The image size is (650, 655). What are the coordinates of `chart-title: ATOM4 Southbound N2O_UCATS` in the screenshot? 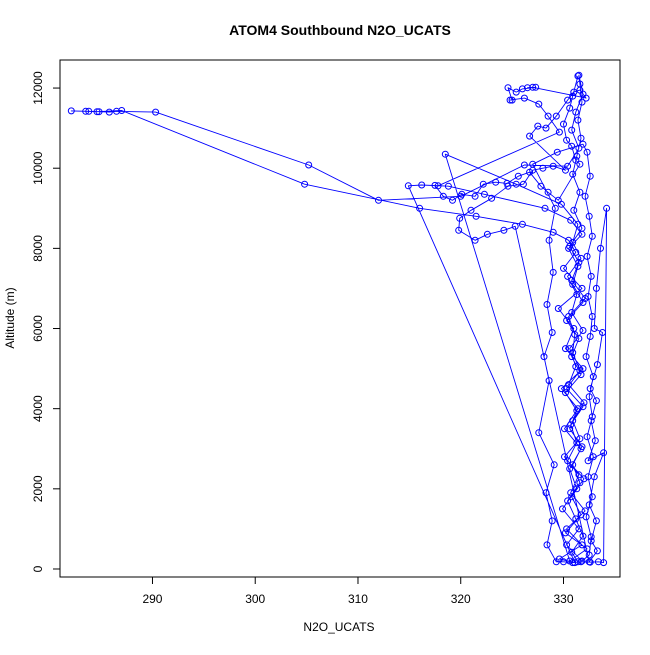 It's located at (340, 30).